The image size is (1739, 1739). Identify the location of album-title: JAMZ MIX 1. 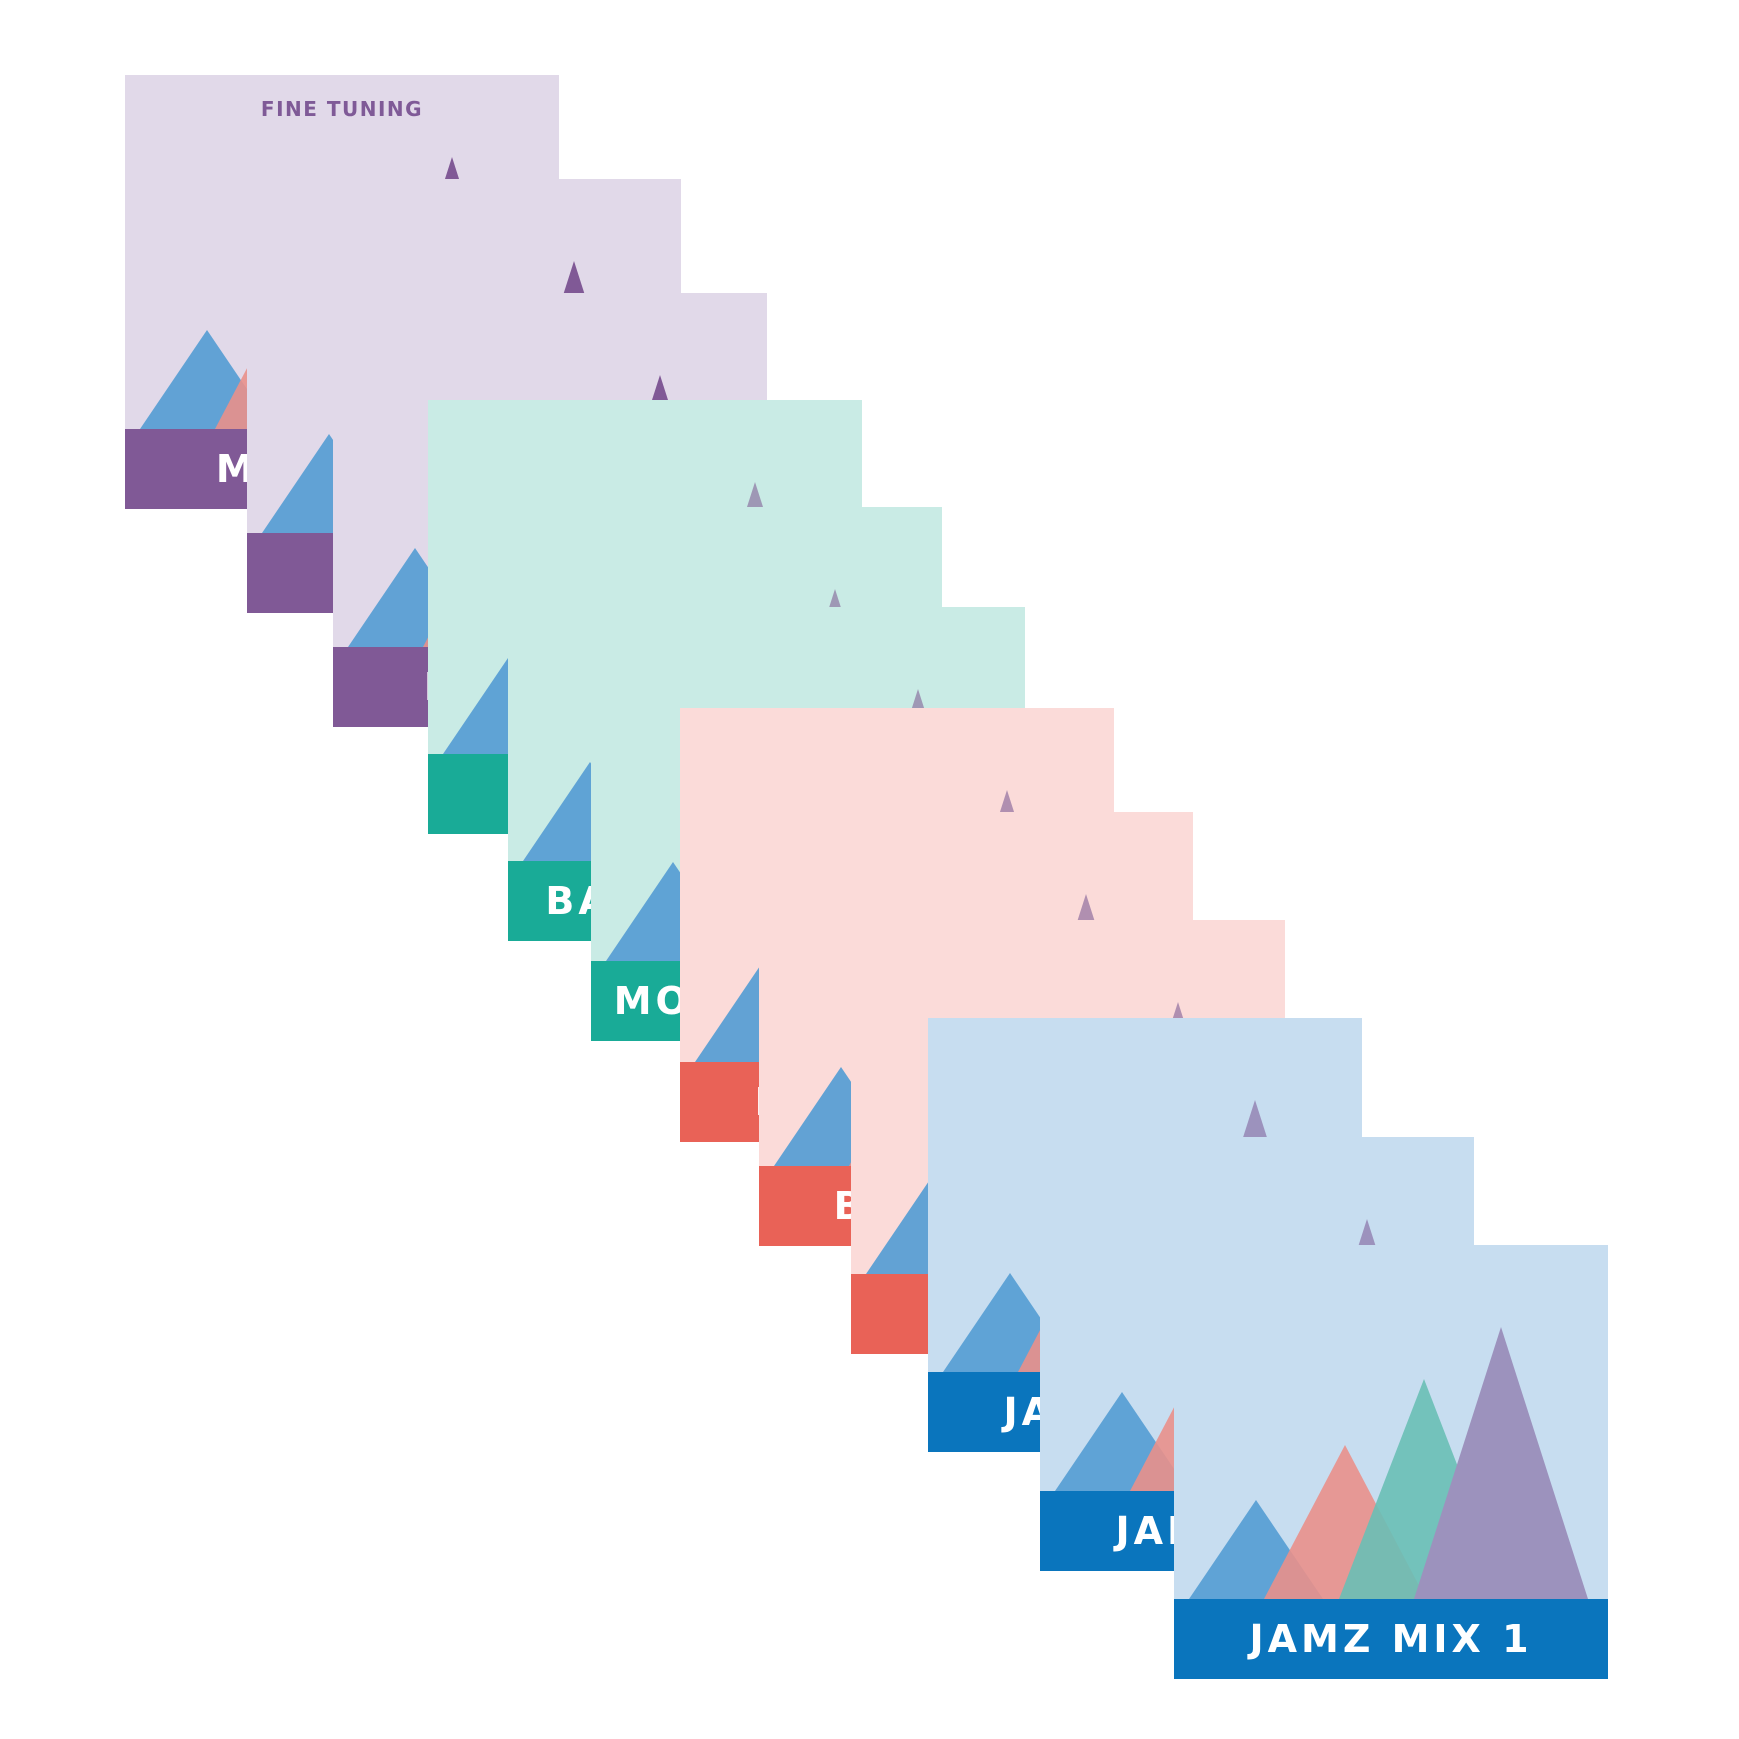
(1391, 1639).